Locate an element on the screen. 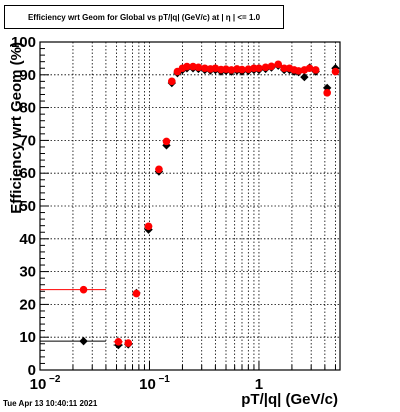 The width and height of the screenshot is (400, 412). y-tick-label: 40 is located at coordinates (27, 239).